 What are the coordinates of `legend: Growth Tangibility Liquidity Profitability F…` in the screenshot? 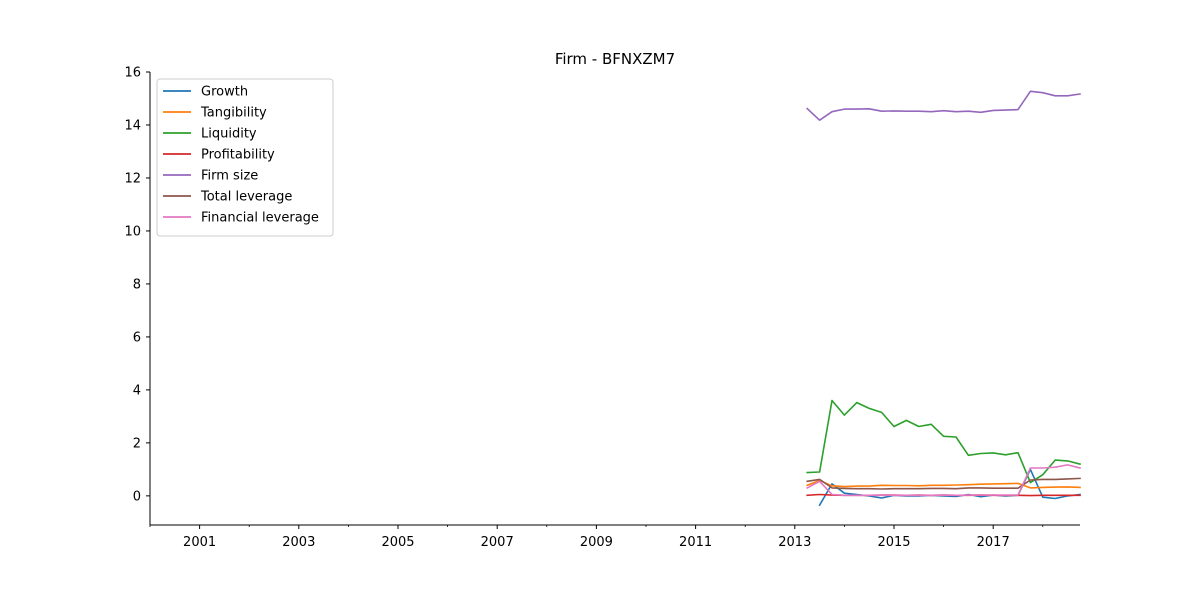 It's located at (245, 157).